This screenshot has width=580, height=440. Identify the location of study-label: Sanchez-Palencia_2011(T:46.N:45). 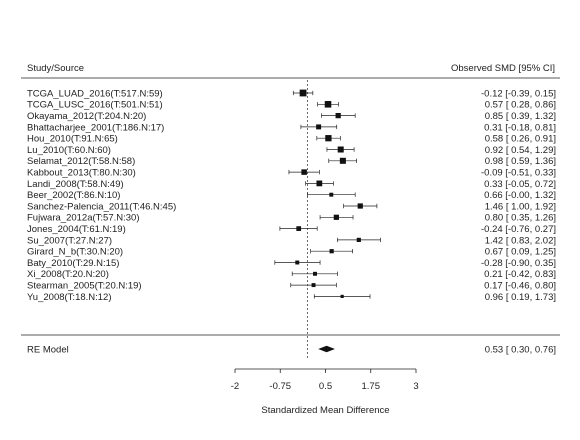
(101, 206).